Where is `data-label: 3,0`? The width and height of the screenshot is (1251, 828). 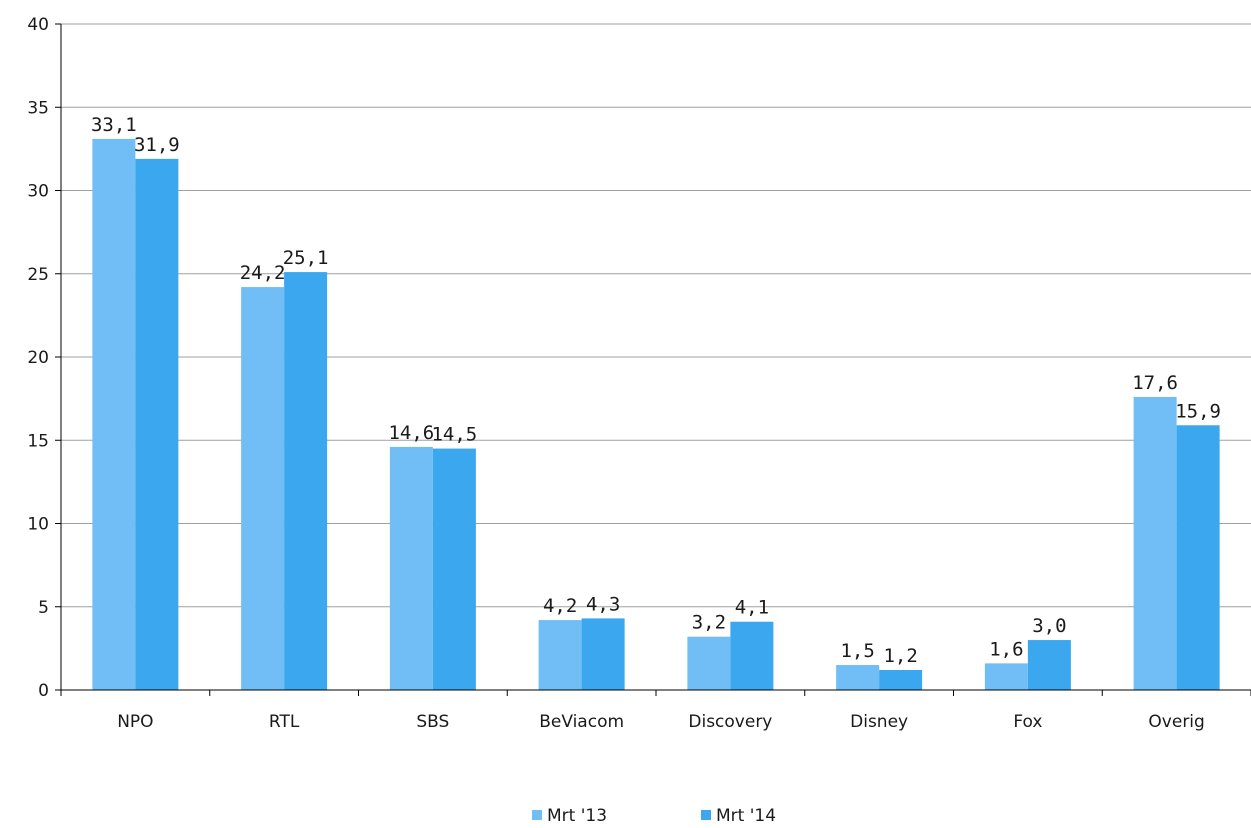
data-label: 3,0 is located at coordinates (1049, 626).